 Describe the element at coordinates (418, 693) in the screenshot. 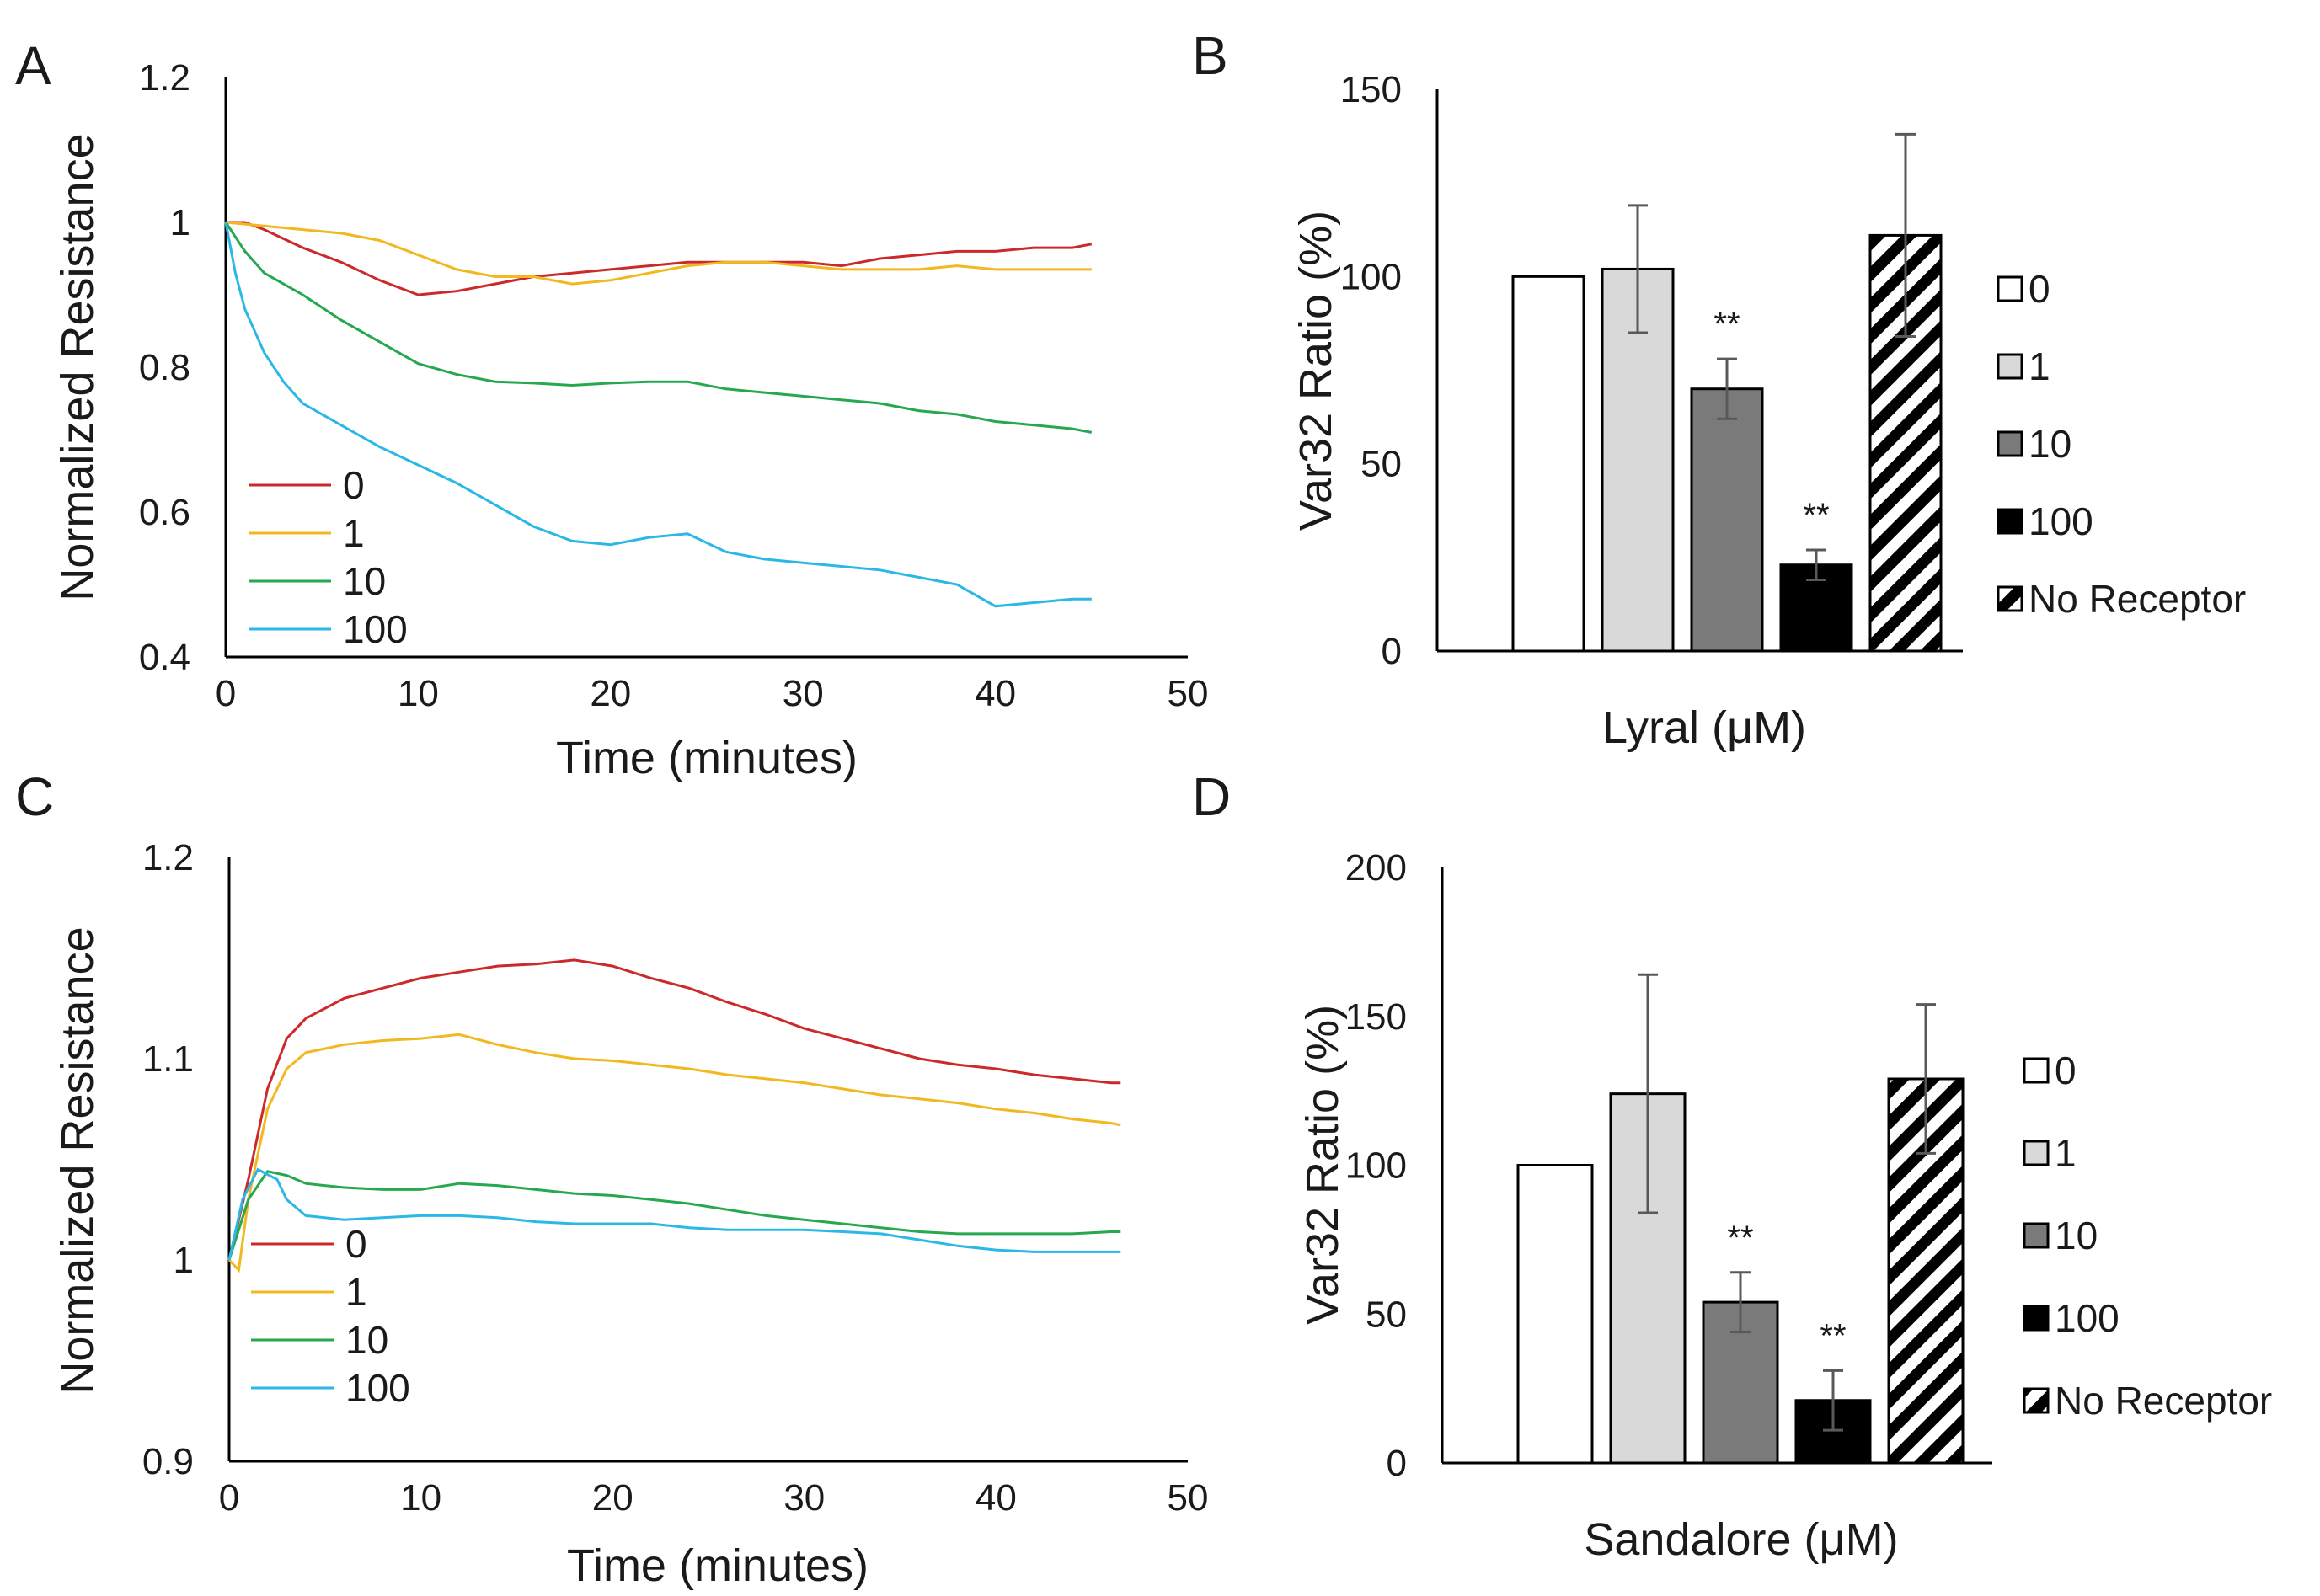

I see `panel-a-x-tick-label: 10` at that location.